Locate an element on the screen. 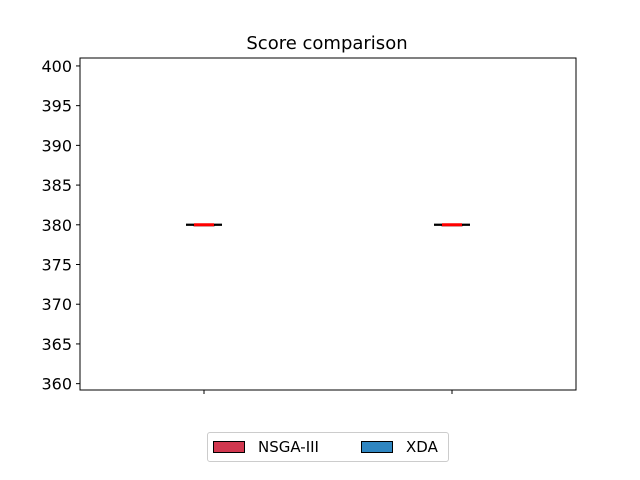 Image resolution: width=640 pixels, height=480 pixels. y-tick-label: 380 is located at coordinates (56, 225).